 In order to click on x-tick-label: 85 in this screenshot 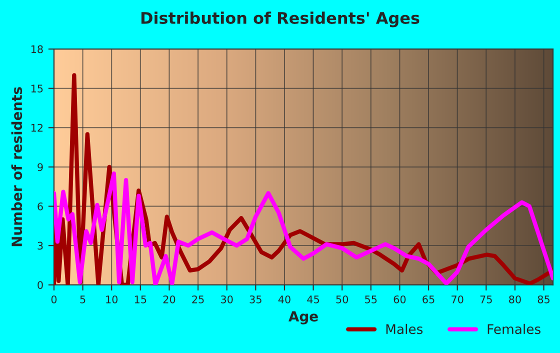, I will do `click(544, 299)`.